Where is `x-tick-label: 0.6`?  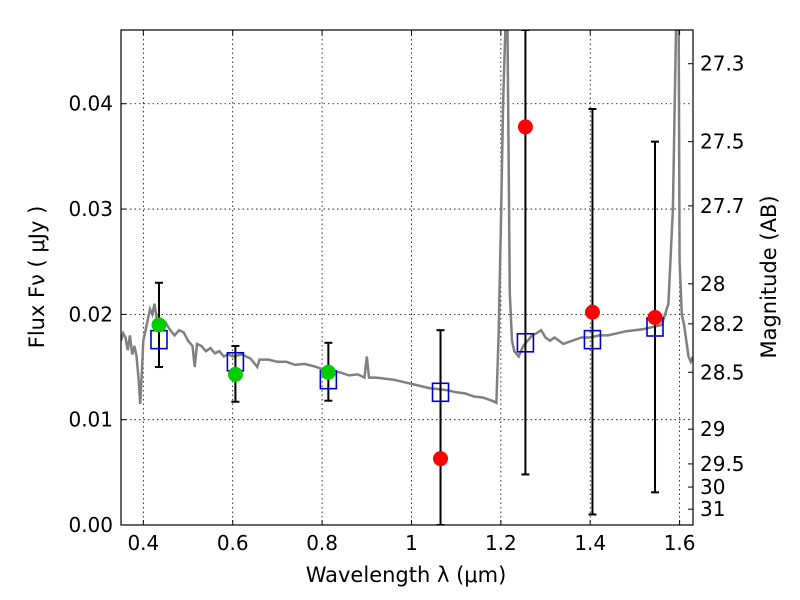 x-tick-label: 0.6 is located at coordinates (233, 543).